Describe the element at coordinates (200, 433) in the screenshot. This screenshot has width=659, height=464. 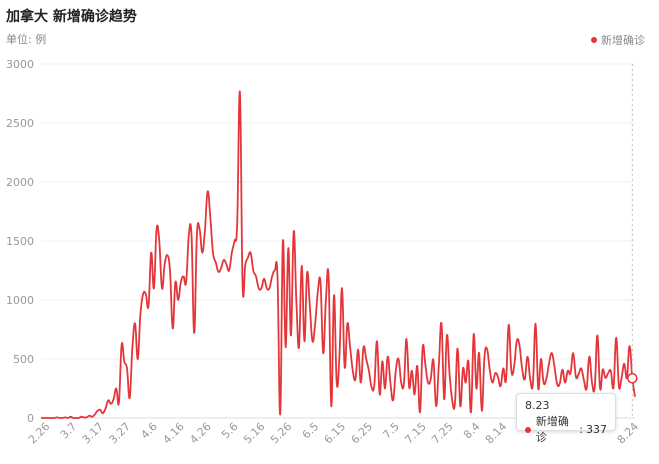
I see `x-tick-label: 4.26` at that location.